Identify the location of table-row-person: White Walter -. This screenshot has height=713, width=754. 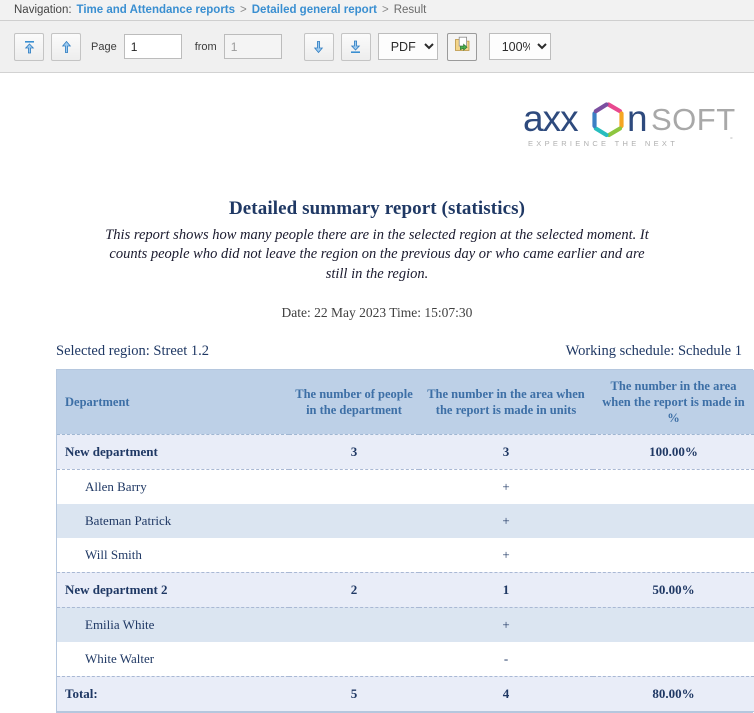
(405, 659).